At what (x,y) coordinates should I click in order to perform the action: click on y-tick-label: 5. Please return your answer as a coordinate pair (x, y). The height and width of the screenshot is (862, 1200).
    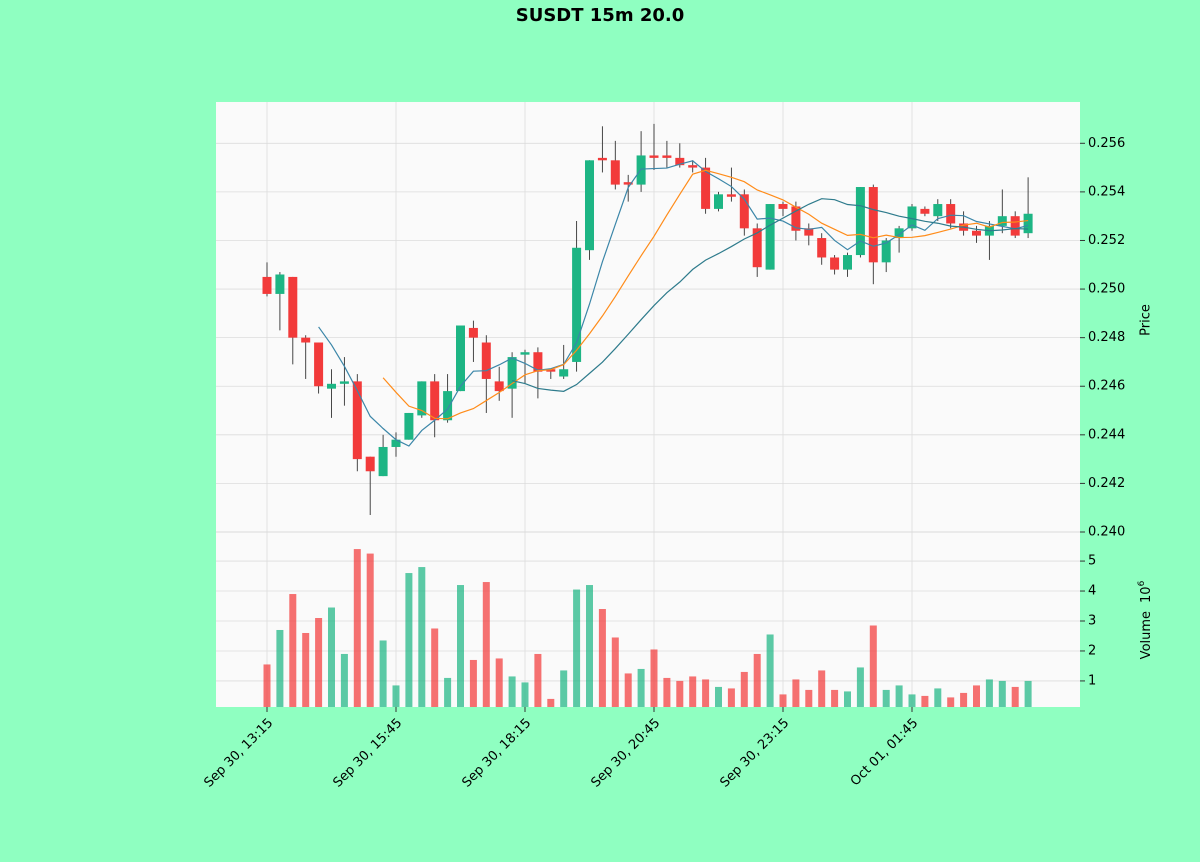
    Looking at the image, I should click on (1092, 561).